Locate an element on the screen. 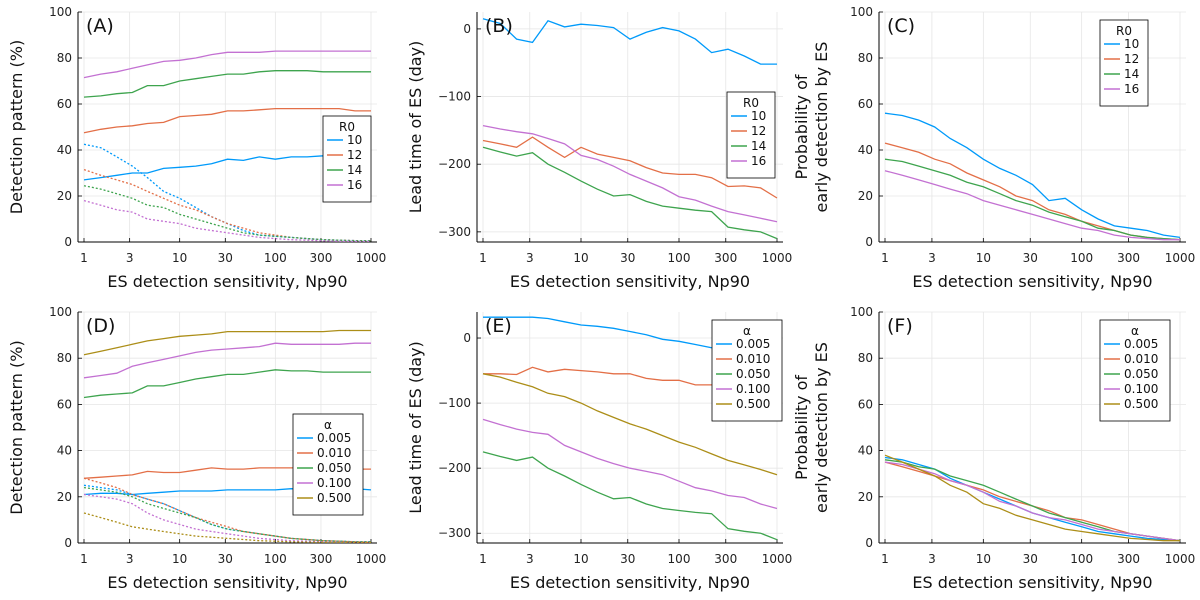  y-tick-label: 60 is located at coordinates (865, 404).